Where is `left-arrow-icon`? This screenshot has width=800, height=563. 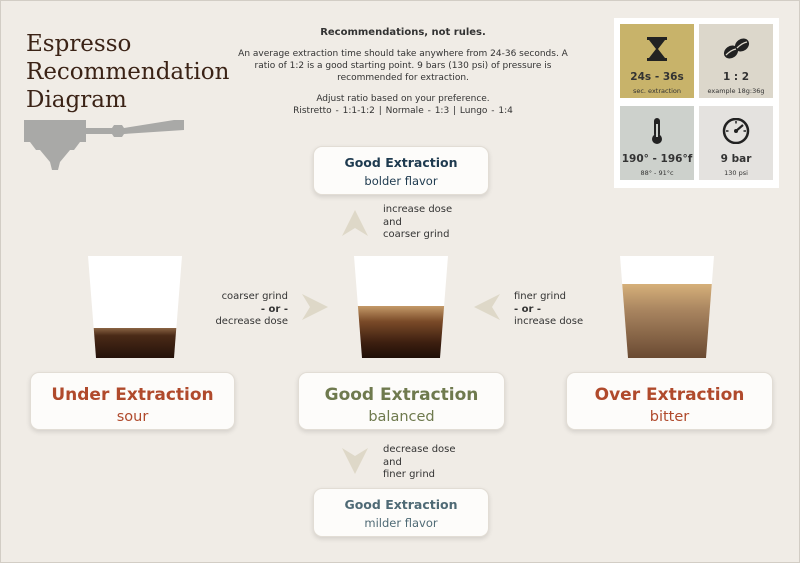
left-arrow-icon is located at coordinates (487, 307).